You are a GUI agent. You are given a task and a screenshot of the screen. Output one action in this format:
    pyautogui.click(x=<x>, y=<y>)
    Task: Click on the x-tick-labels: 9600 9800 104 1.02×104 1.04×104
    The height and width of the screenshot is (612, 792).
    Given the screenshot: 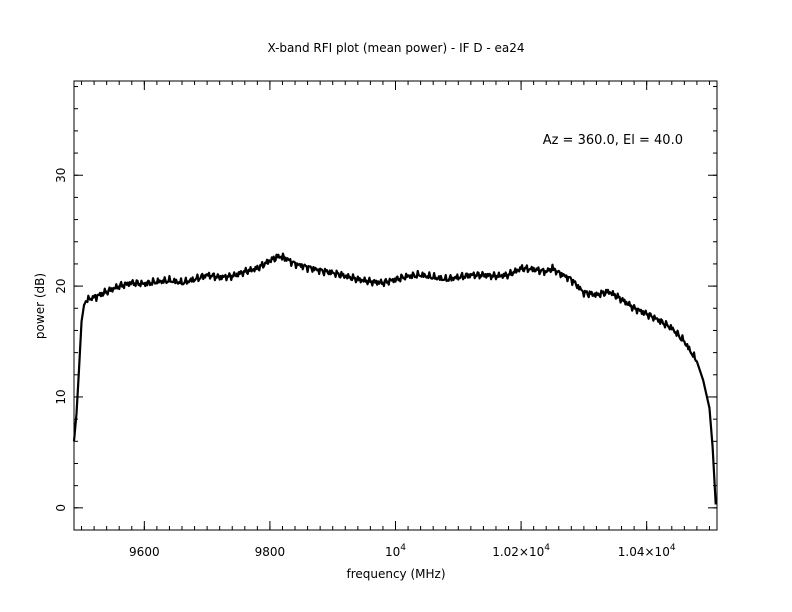 What is the action you would take?
    pyautogui.click(x=402, y=551)
    